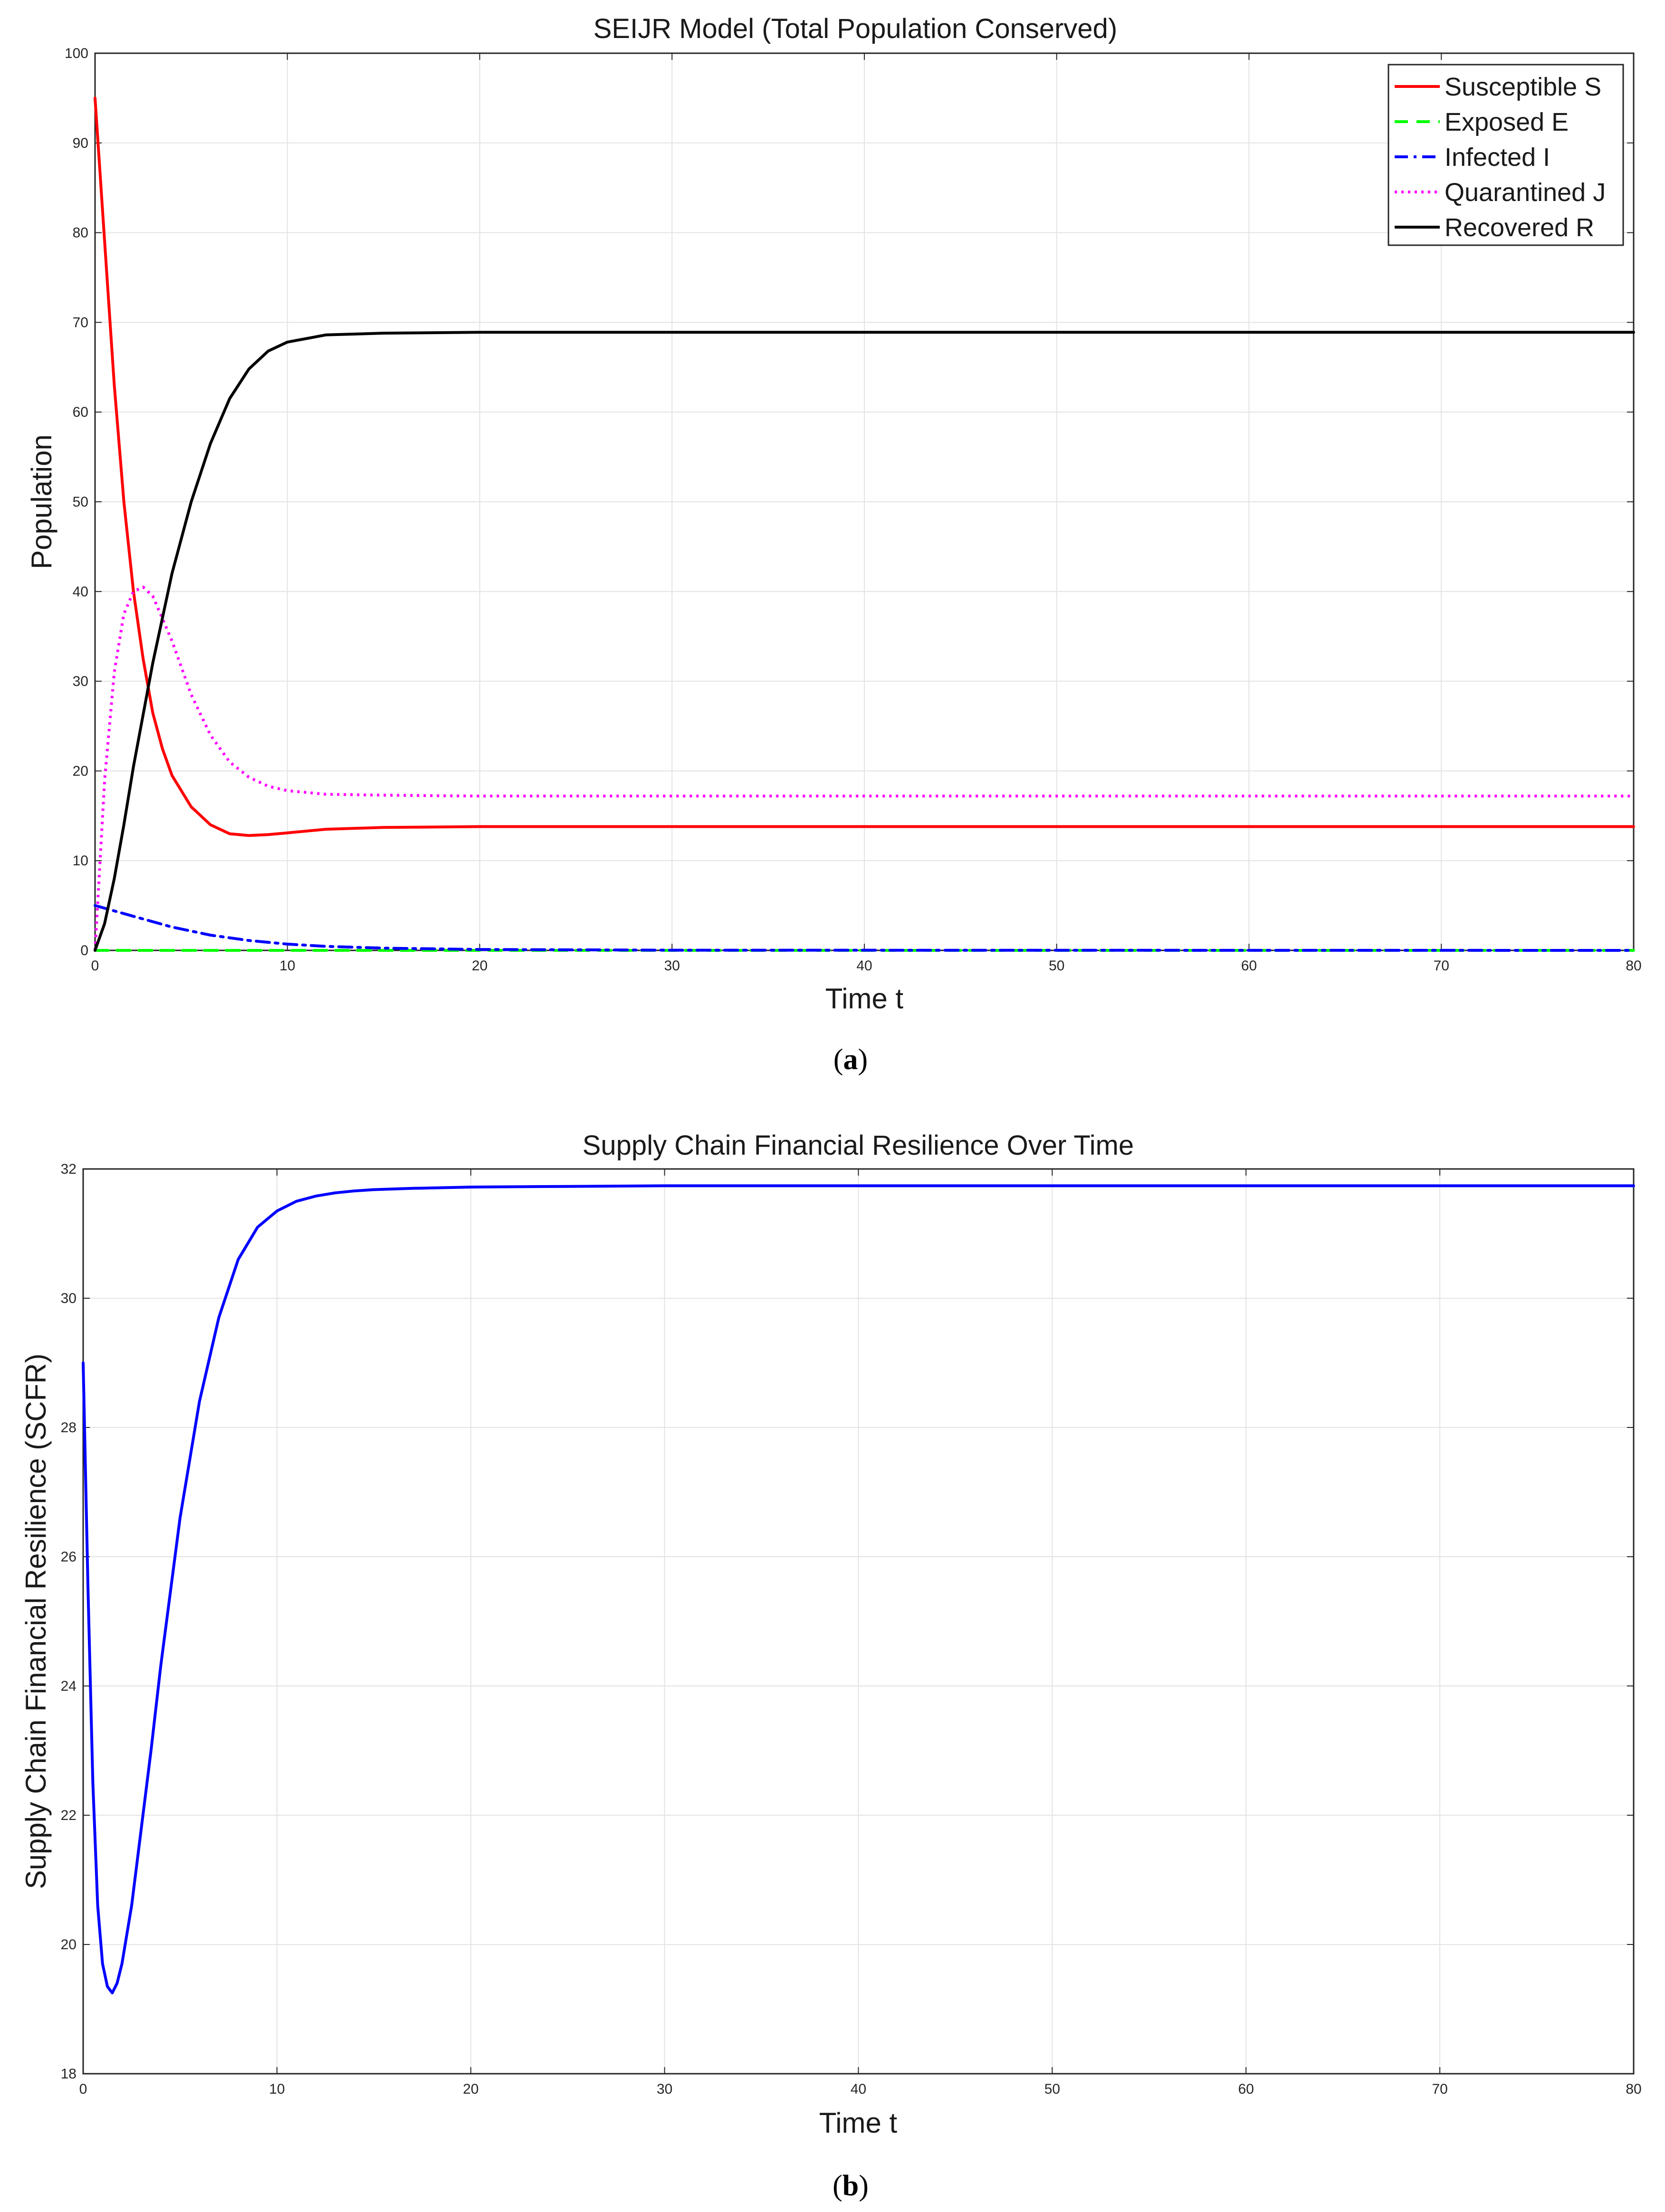  What do you see at coordinates (69, 1169) in the screenshot?
I see `y-tick-label: 32` at bounding box center [69, 1169].